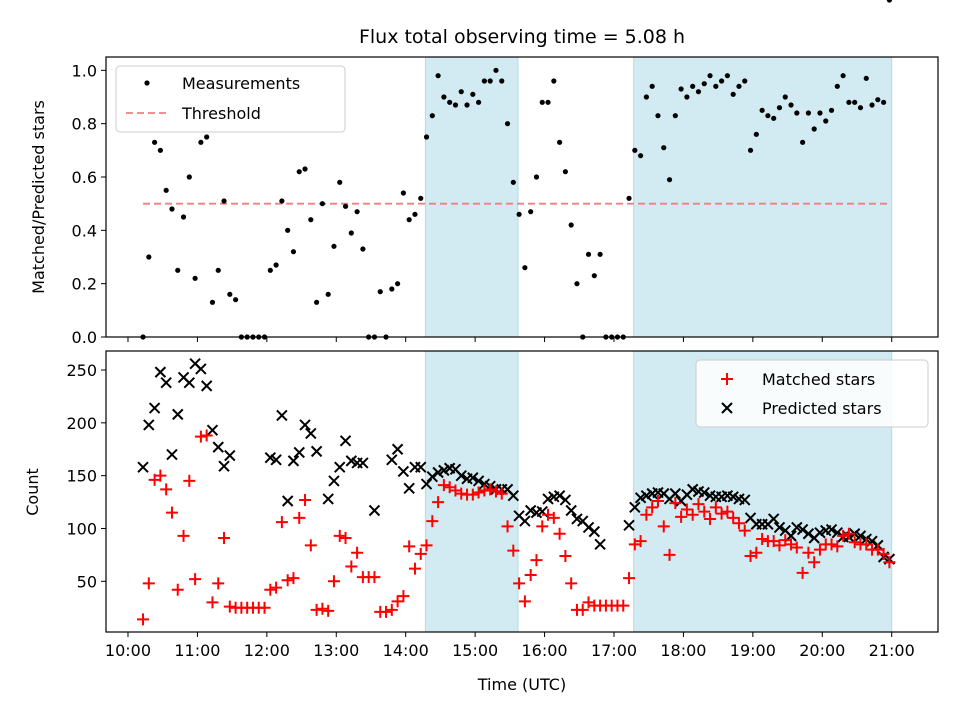 The width and height of the screenshot is (960, 720). What do you see at coordinates (727, 379) in the screenshot?
I see `legend-matched-marker` at bounding box center [727, 379].